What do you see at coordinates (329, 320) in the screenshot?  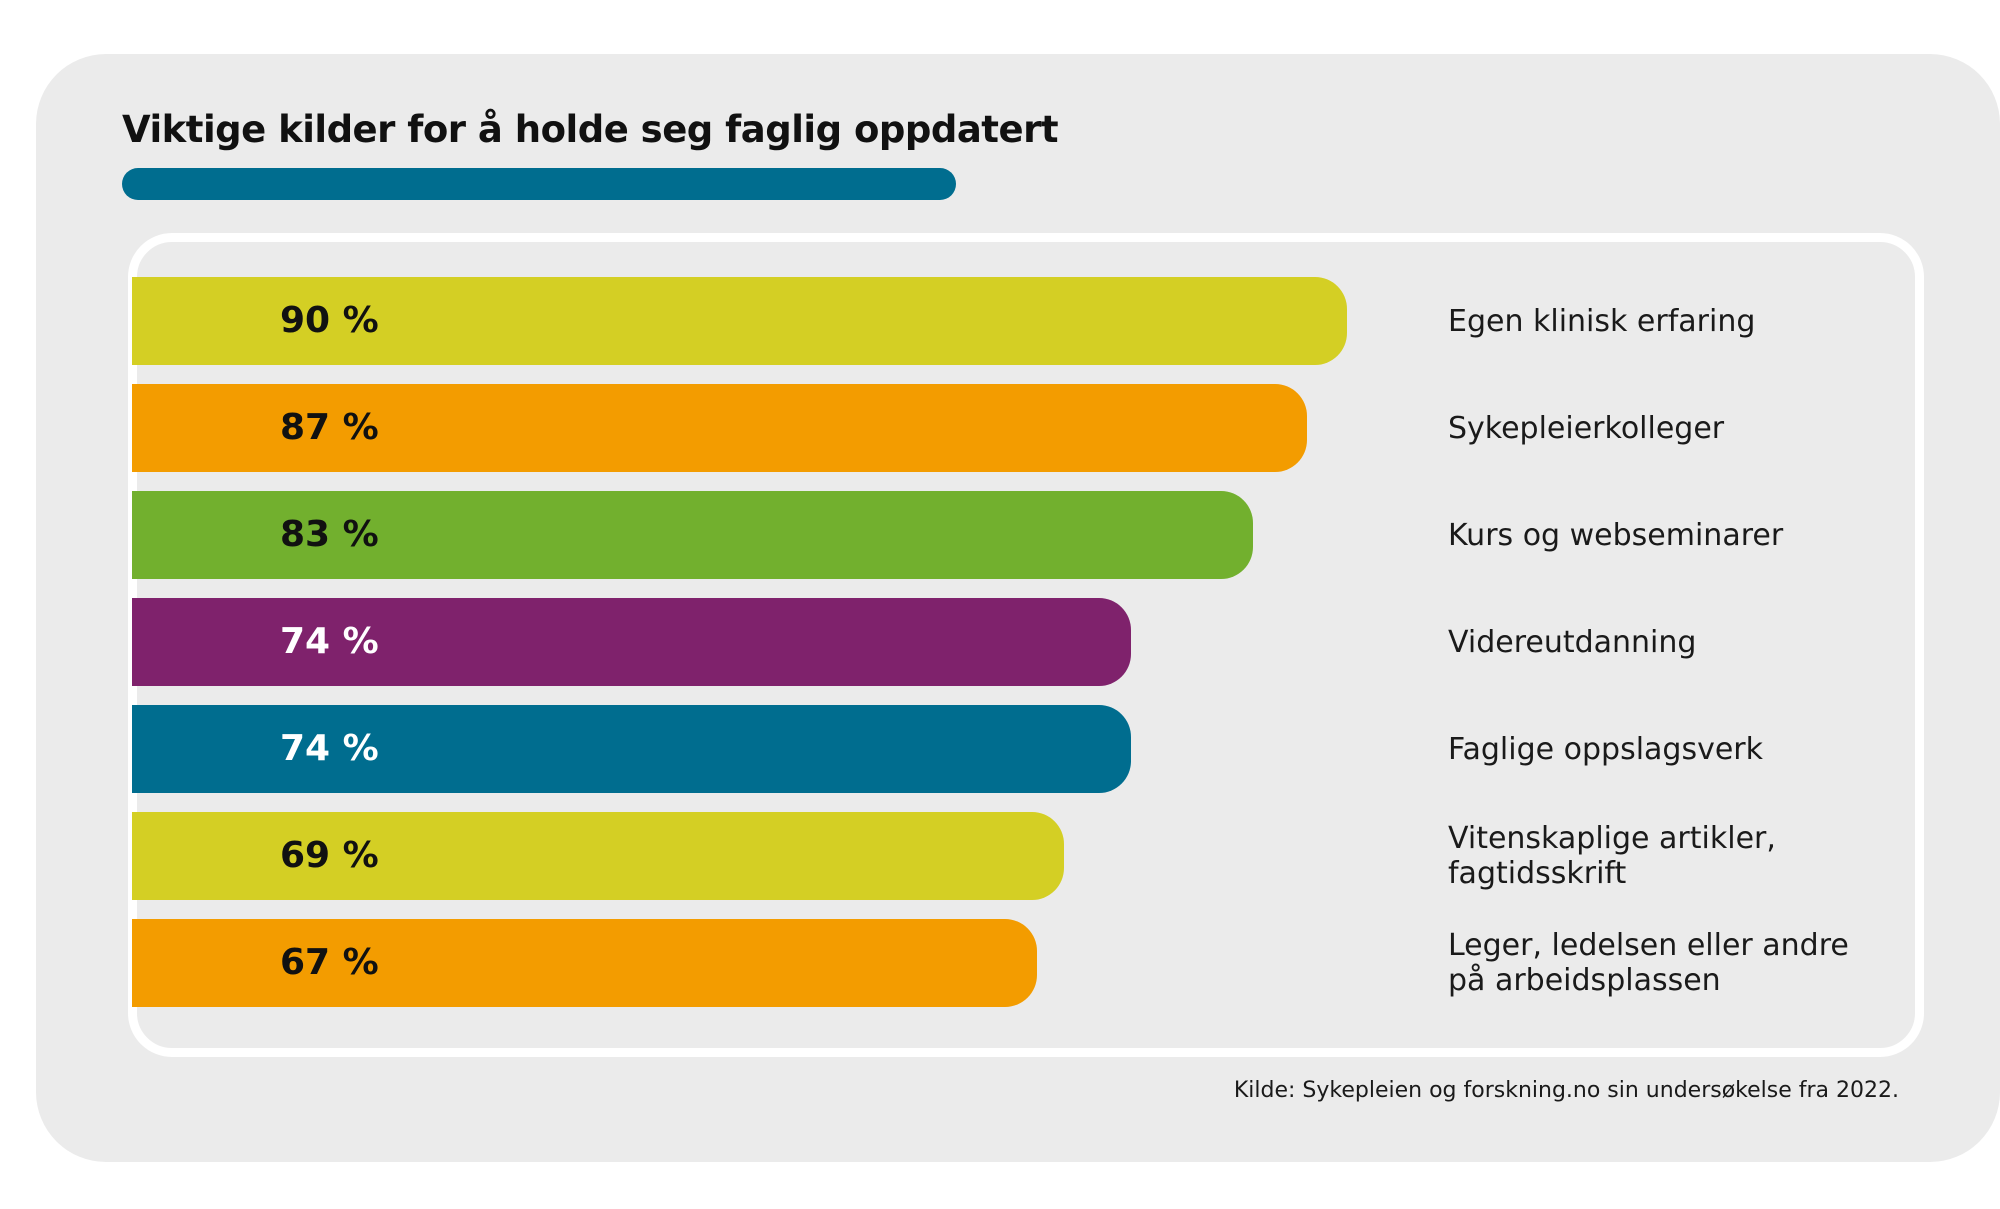 I see `bar-value-label: 90 %` at bounding box center [329, 320].